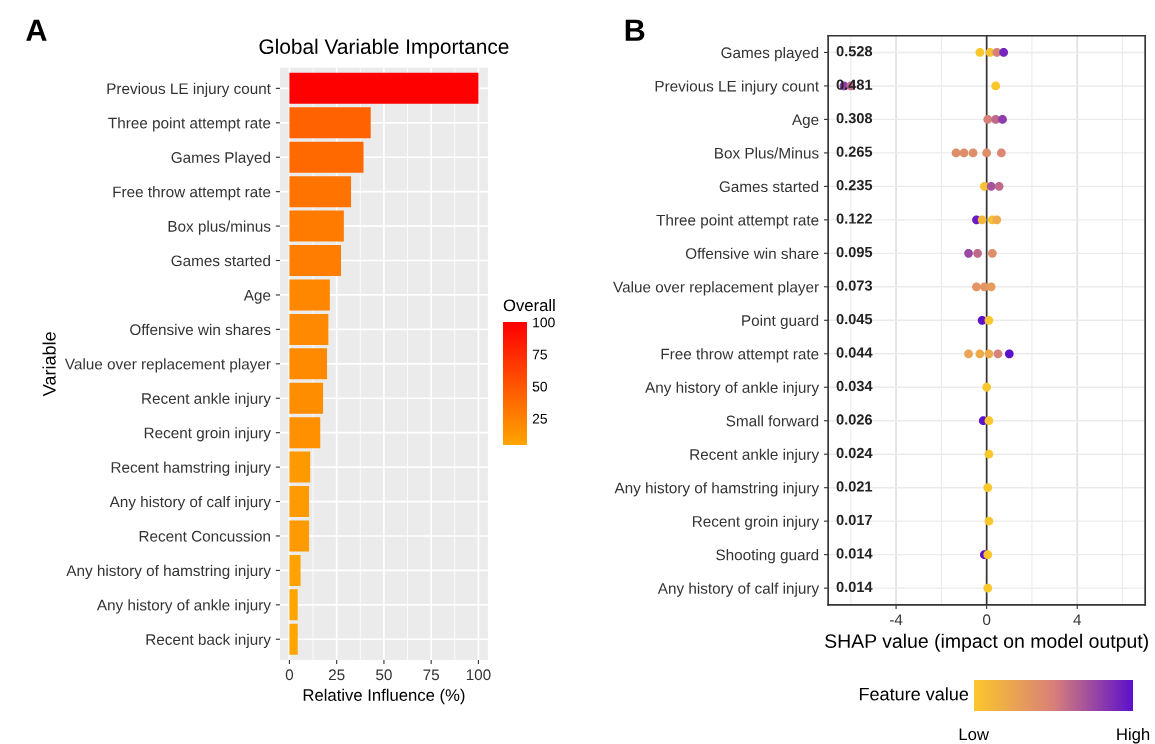 The width and height of the screenshot is (1155, 744). What do you see at coordinates (219, 227) in the screenshot?
I see `y-tick-label: Box plus/minus` at bounding box center [219, 227].